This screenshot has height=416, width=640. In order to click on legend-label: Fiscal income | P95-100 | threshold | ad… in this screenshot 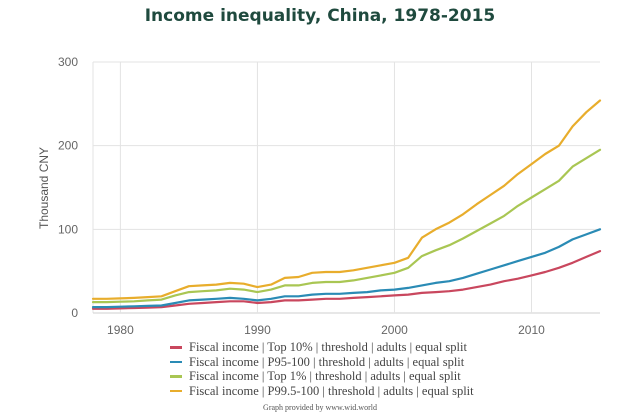, I will do `click(327, 361)`.